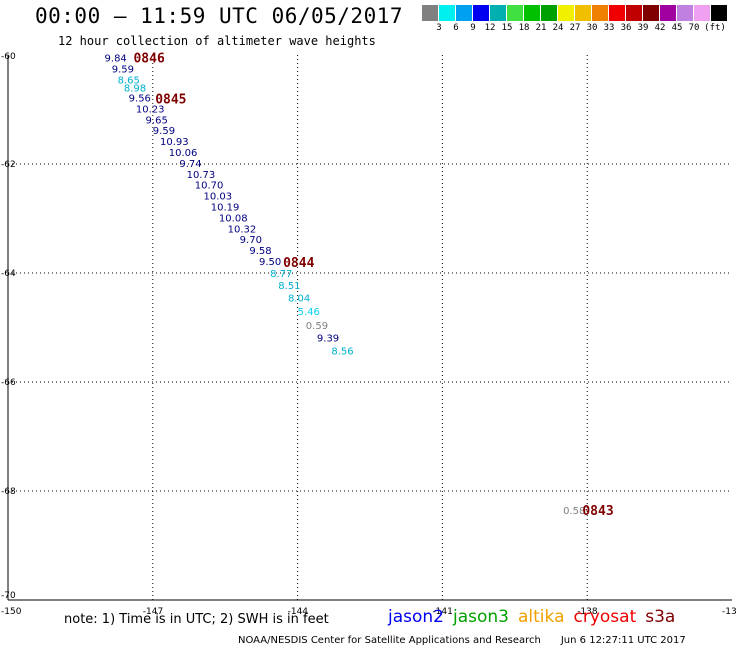 This screenshot has width=740, height=650. I want to click on color-legend-label: 30, so click(592, 28).